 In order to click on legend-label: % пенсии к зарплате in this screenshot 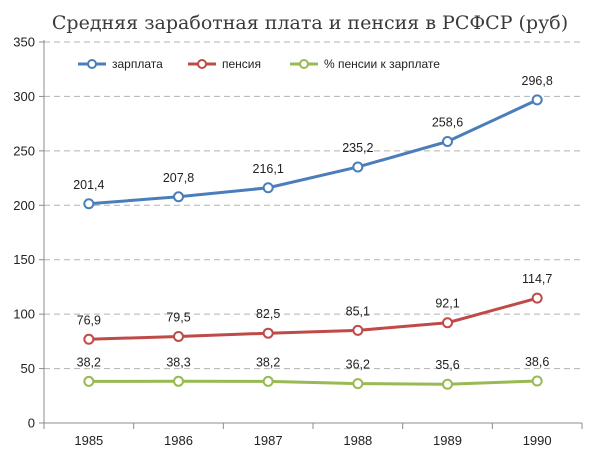, I will do `click(382, 64)`.